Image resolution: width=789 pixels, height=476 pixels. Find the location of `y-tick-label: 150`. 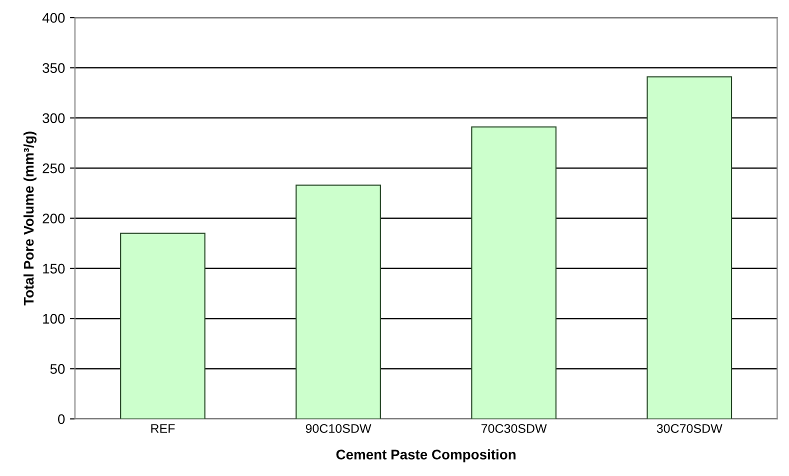

y-tick-label: 150 is located at coordinates (54, 269).